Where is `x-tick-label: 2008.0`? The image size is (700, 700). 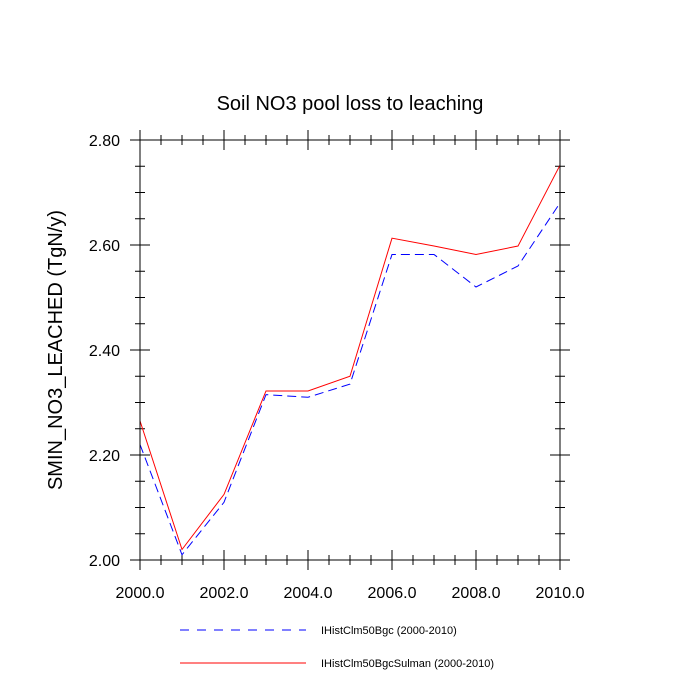
x-tick-label: 2008.0 is located at coordinates (476, 593).